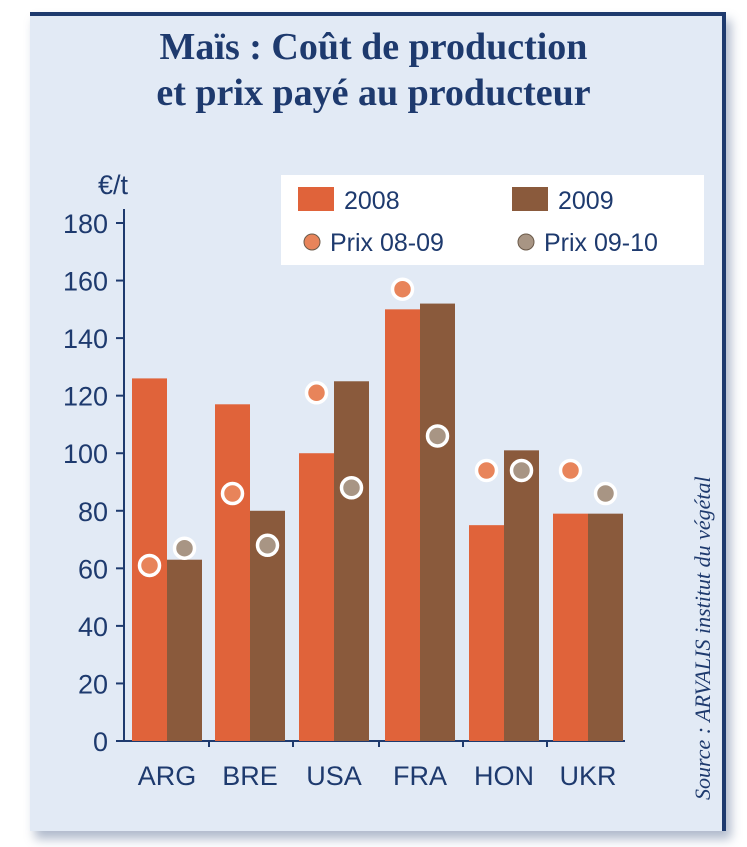  I want to click on y-tick-label: 100, so click(85, 454).